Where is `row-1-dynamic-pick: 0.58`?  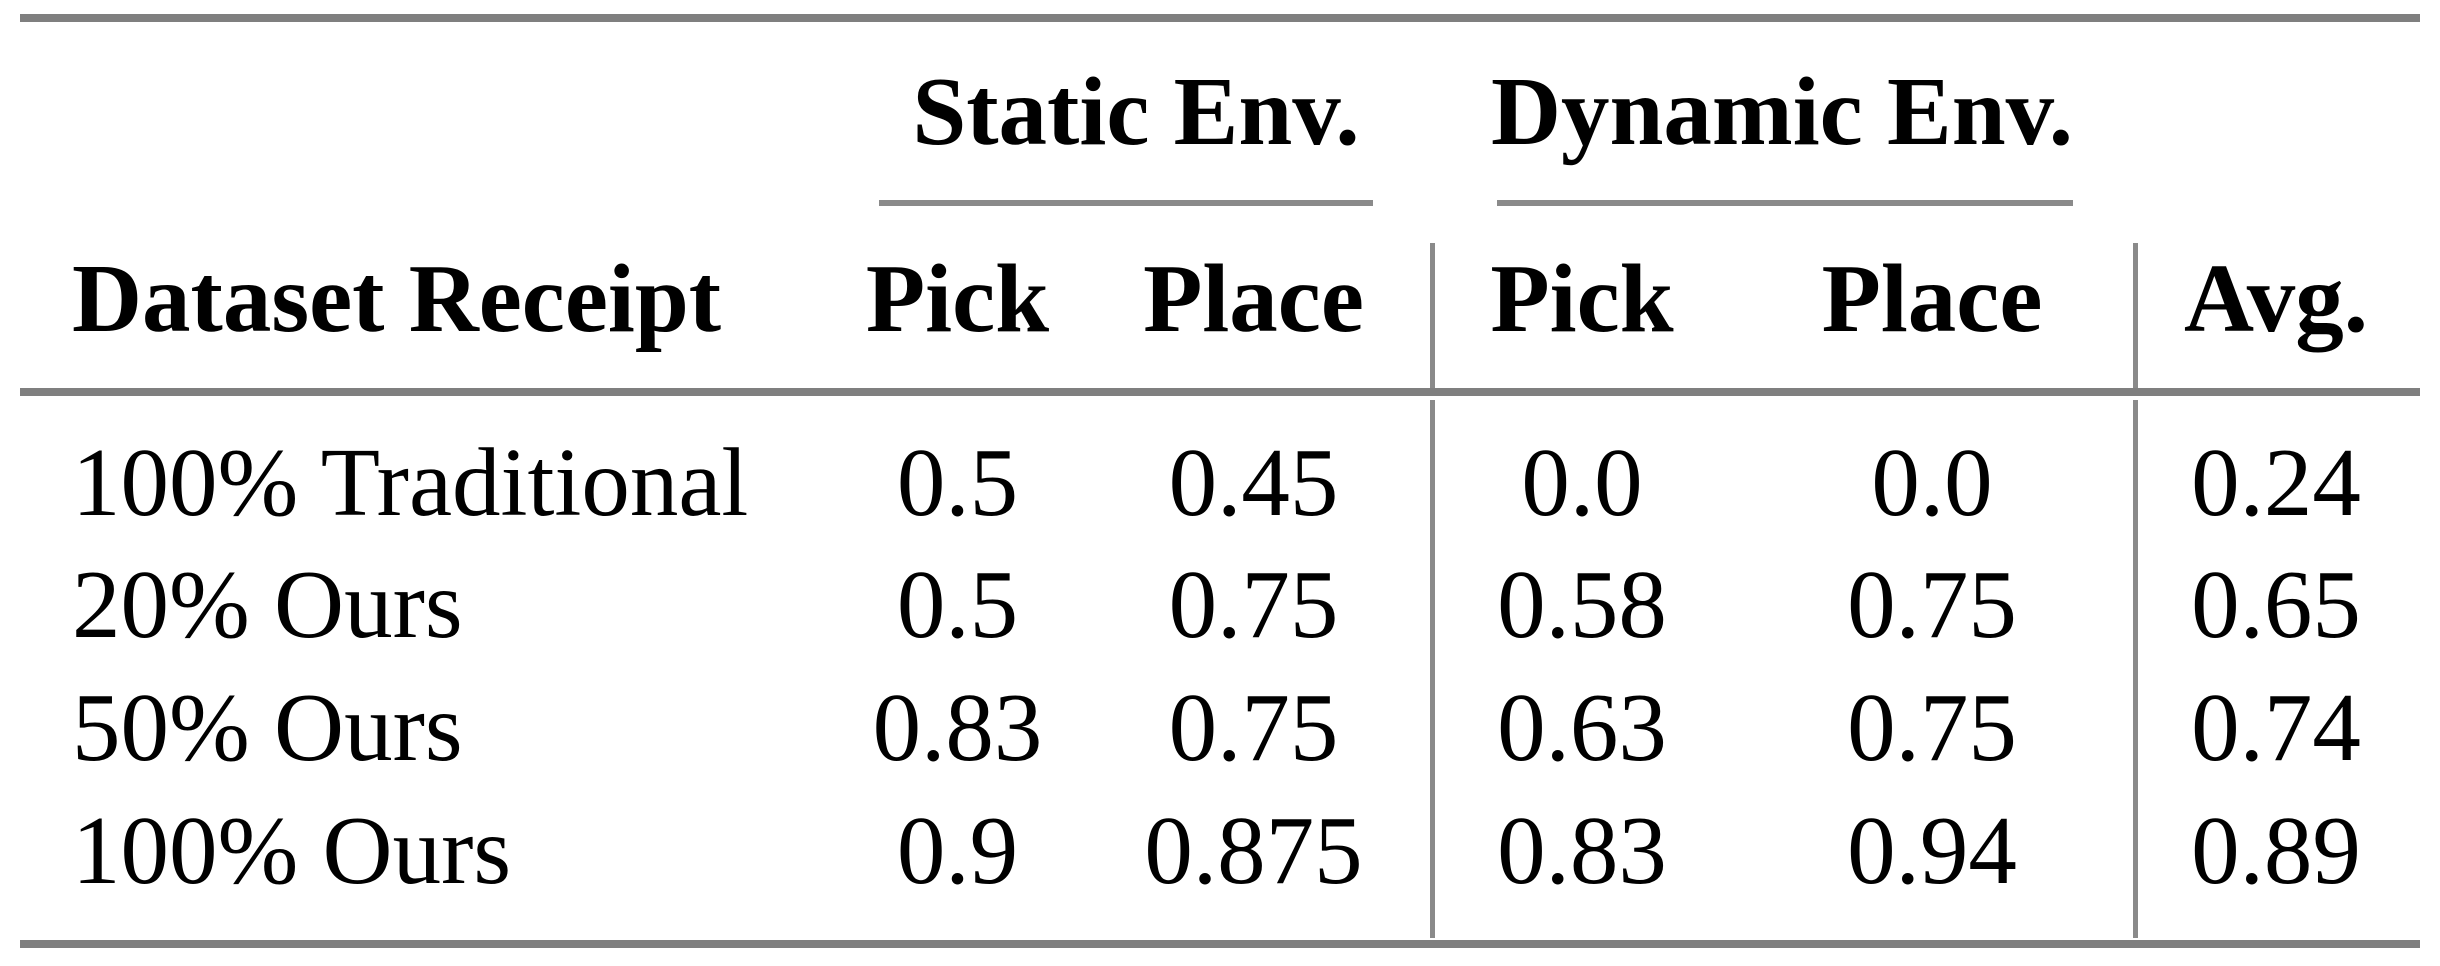
row-1-dynamic-pick: 0.58 is located at coordinates (1582, 604).